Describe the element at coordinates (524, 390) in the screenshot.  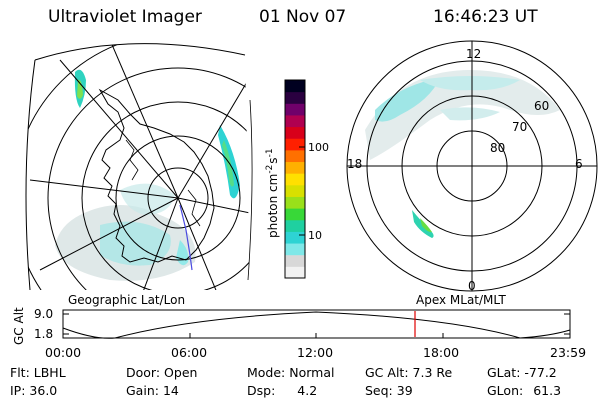
I see `status-glon: GLon: 61.3` at that location.